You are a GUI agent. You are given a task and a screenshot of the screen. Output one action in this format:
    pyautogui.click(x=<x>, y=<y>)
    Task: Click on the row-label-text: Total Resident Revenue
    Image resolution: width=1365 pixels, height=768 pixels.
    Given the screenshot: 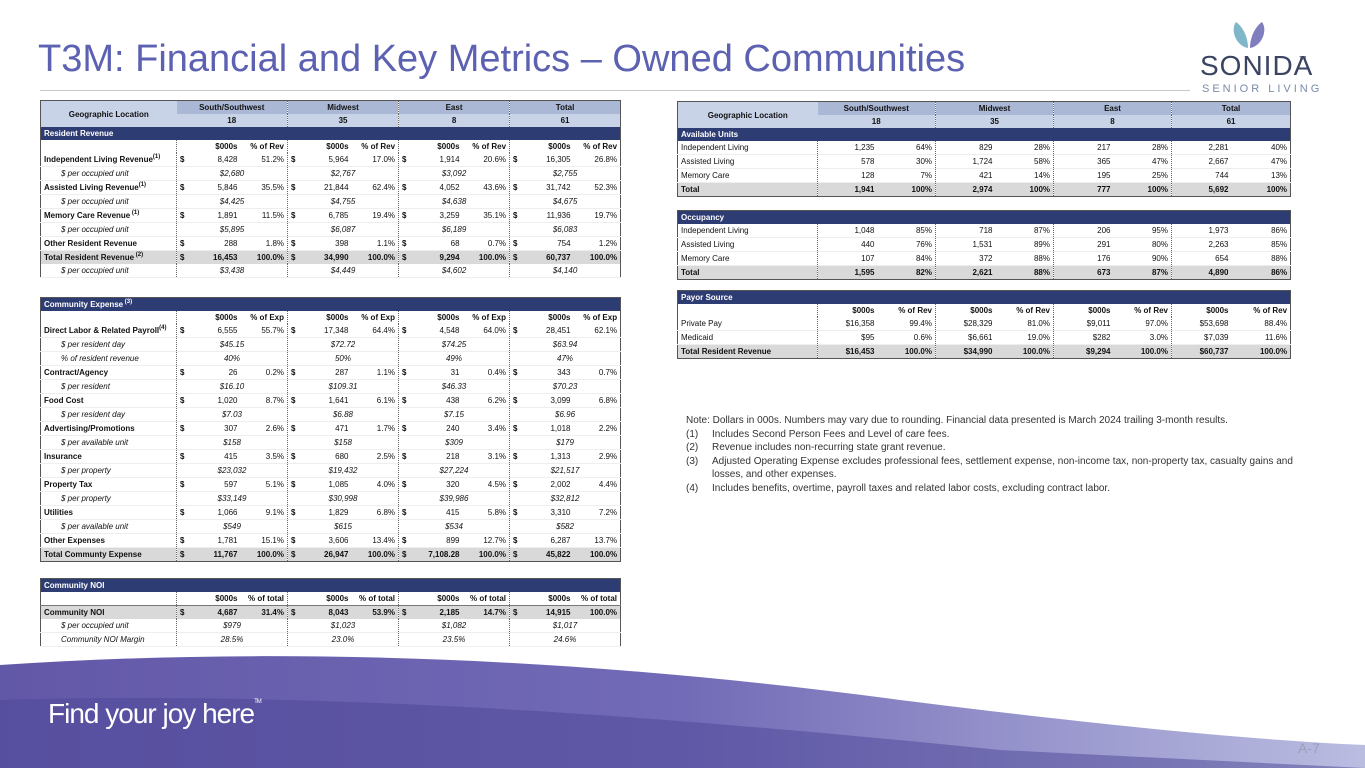 What is the action you would take?
    pyautogui.click(x=89, y=257)
    